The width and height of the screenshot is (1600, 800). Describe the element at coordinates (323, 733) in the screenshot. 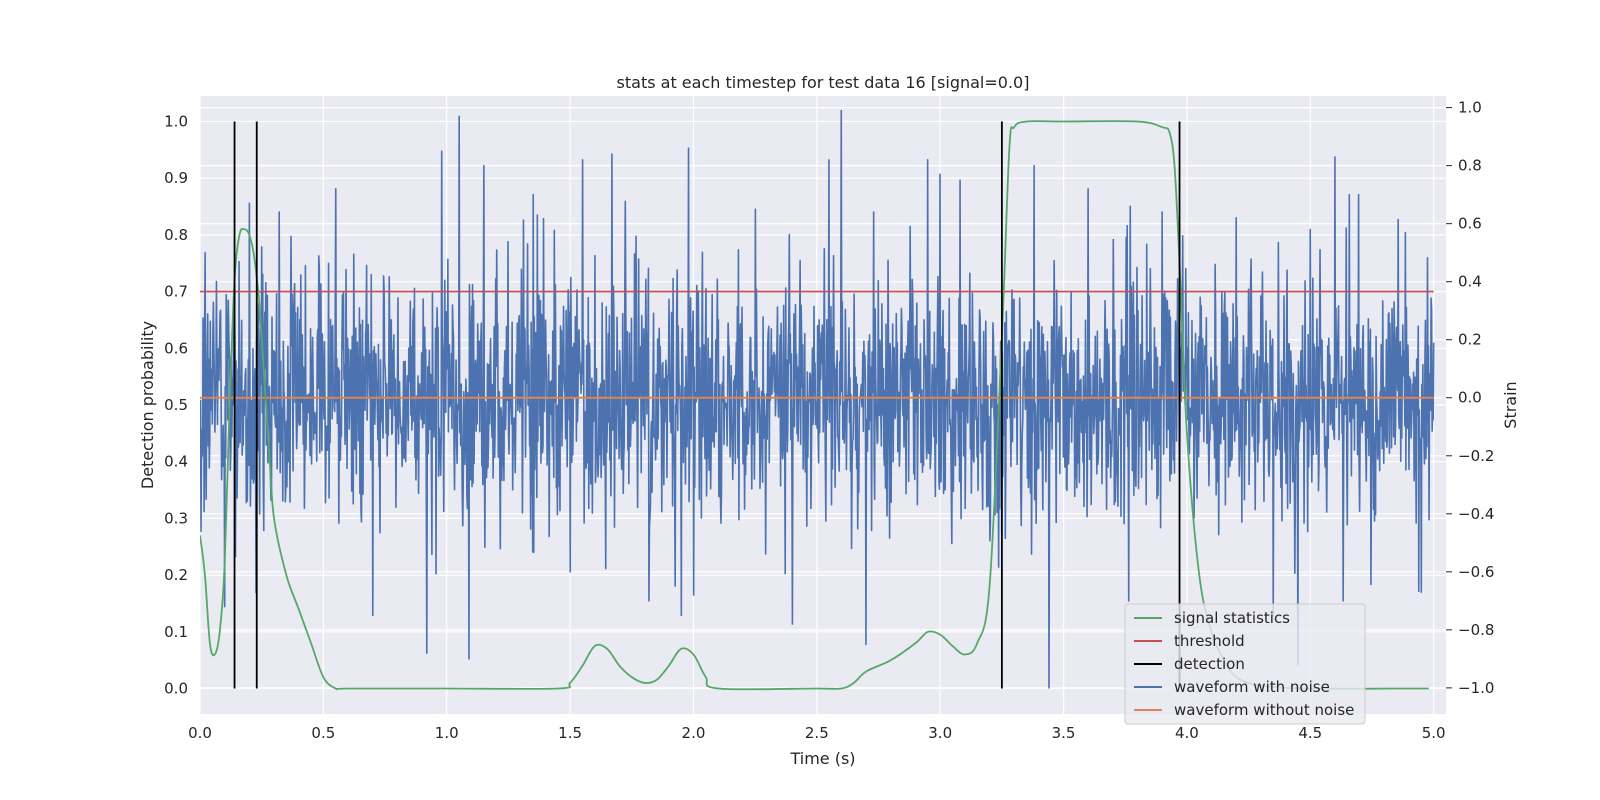

I see `x-tick-label: 0.5` at that location.